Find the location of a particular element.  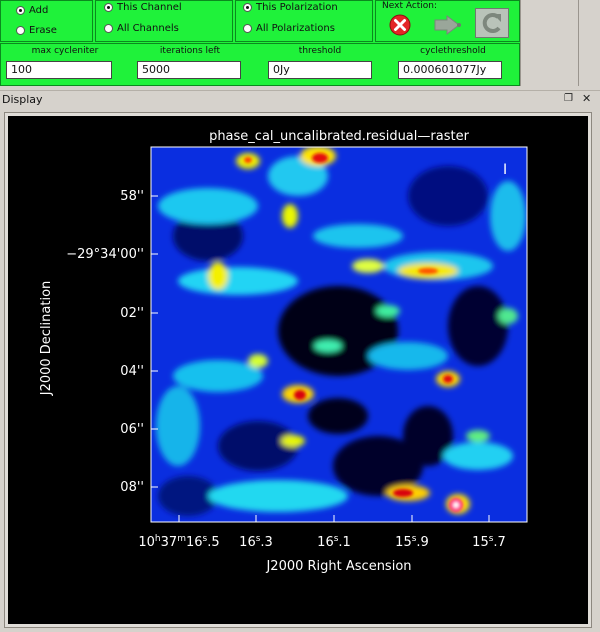

radio-all-polarizations-indicator is located at coordinates (247, 28).